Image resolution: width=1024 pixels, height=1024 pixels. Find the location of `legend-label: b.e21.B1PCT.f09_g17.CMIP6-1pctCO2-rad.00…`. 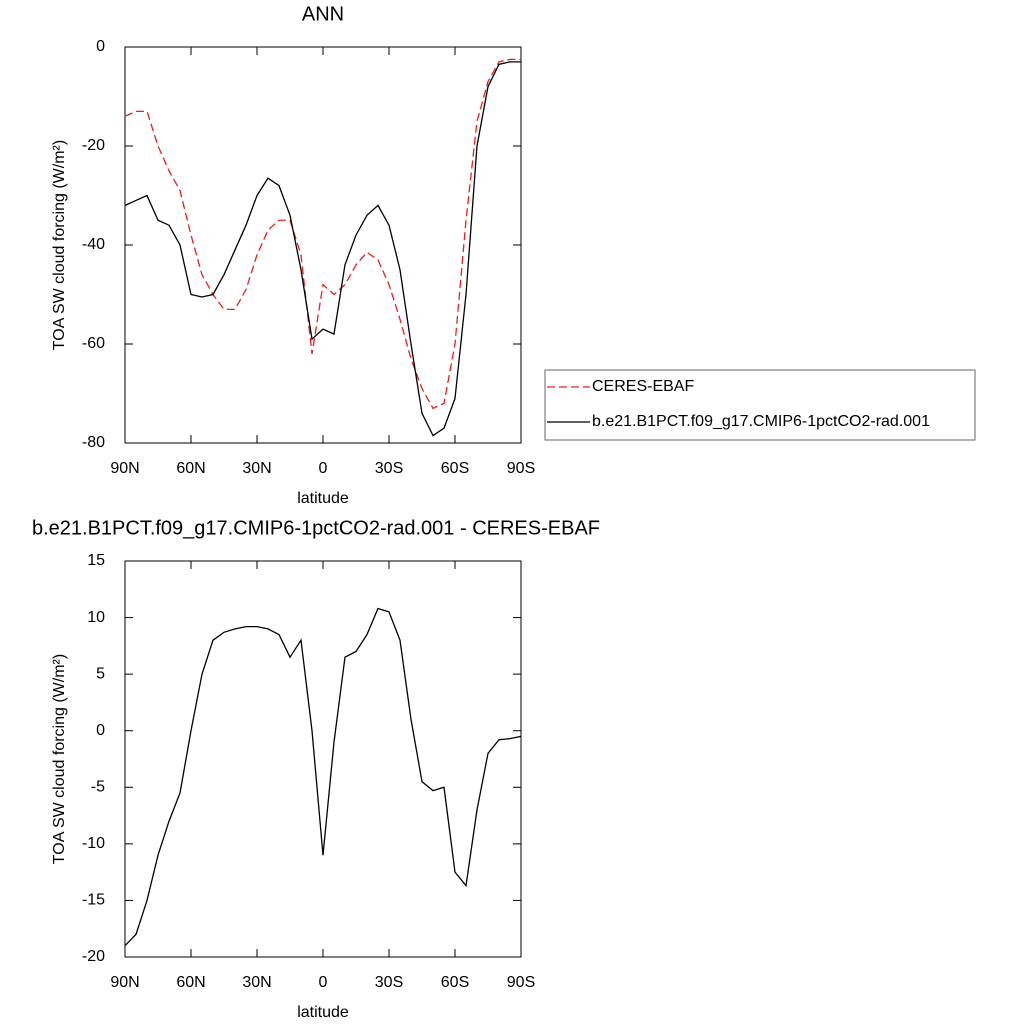

legend-label: b.e21.B1PCT.f09_g17.CMIP6-1pctCO2-rad.00… is located at coordinates (761, 421).